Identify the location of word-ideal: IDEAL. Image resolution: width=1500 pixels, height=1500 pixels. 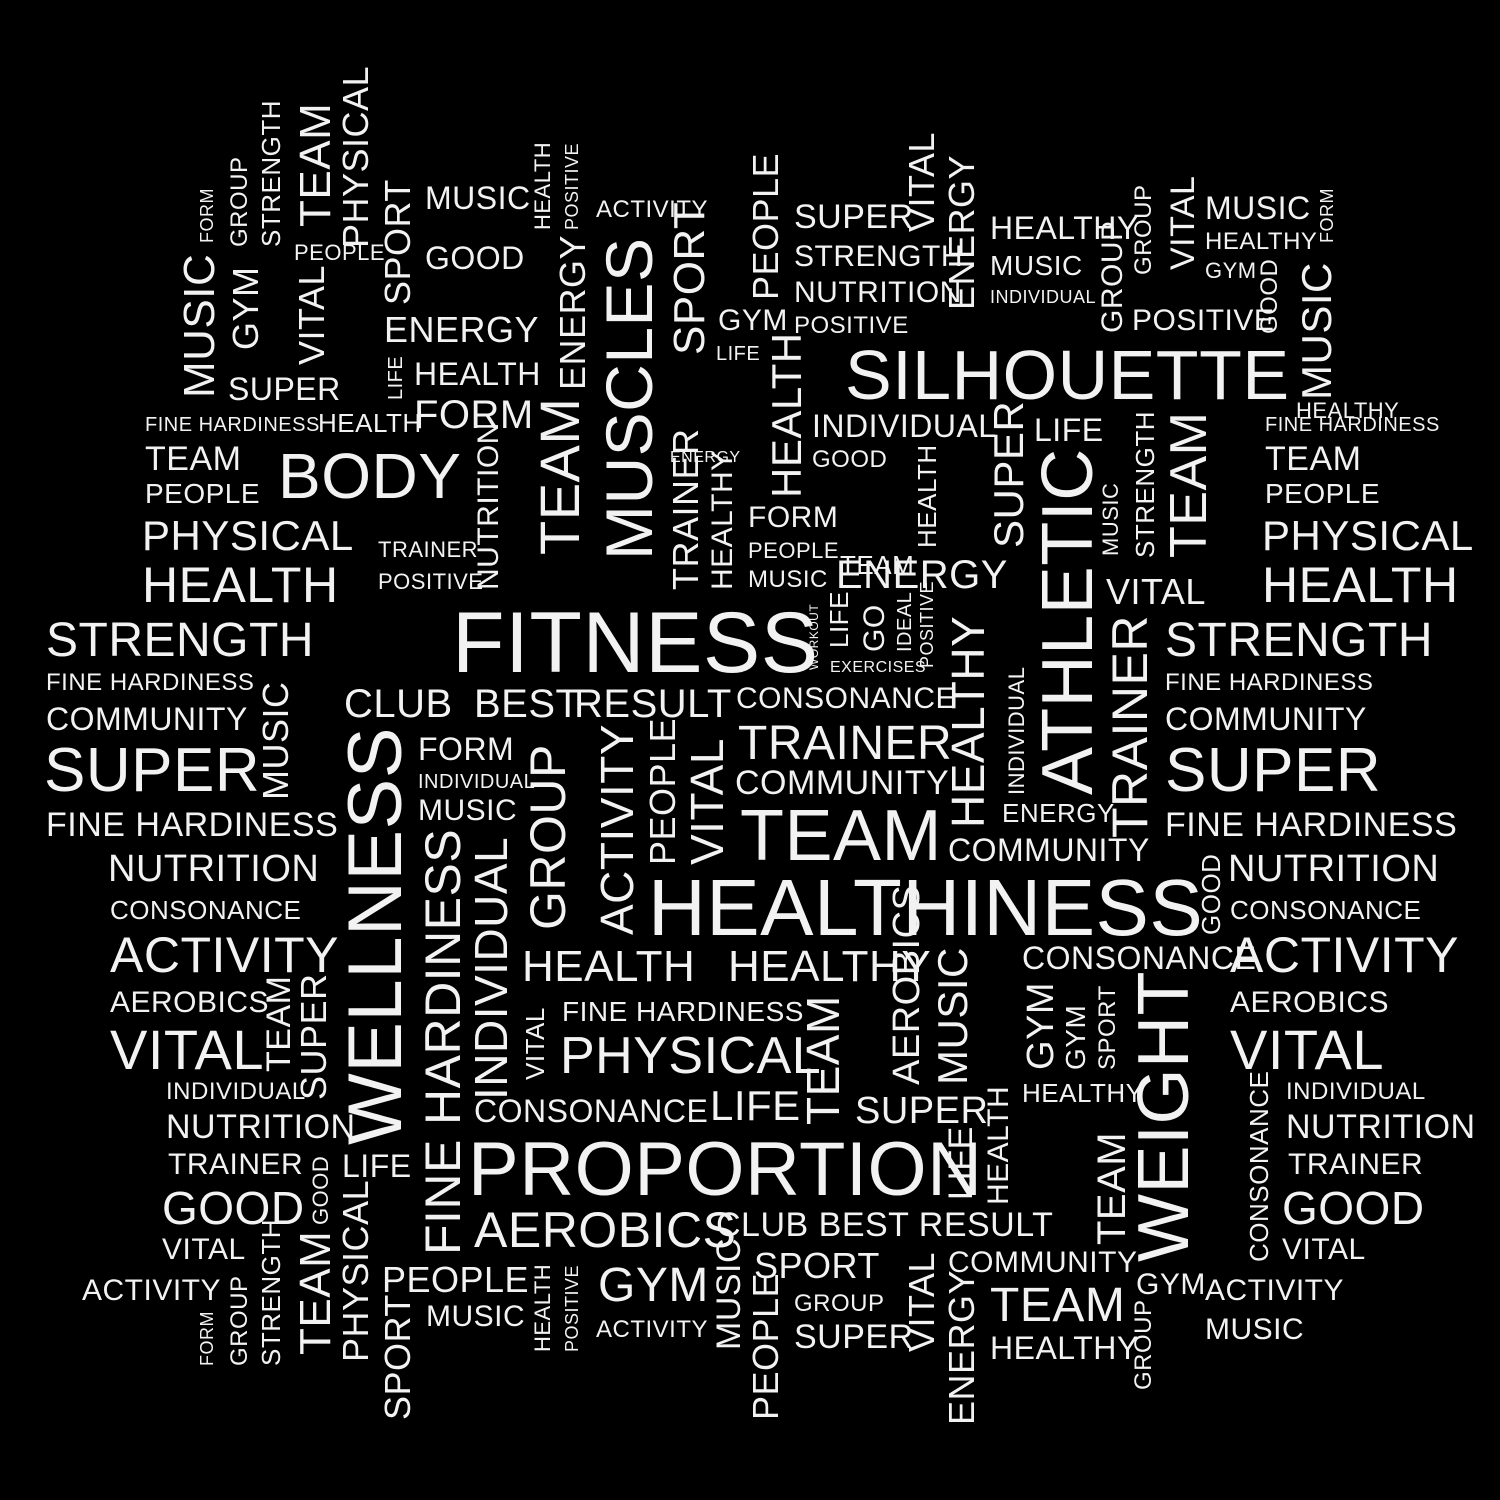
(905, 621).